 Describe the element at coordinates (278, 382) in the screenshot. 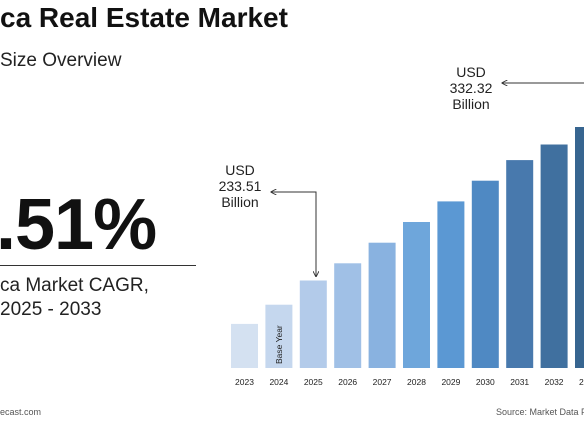

I see `x-tick-label-2024: 2024` at that location.